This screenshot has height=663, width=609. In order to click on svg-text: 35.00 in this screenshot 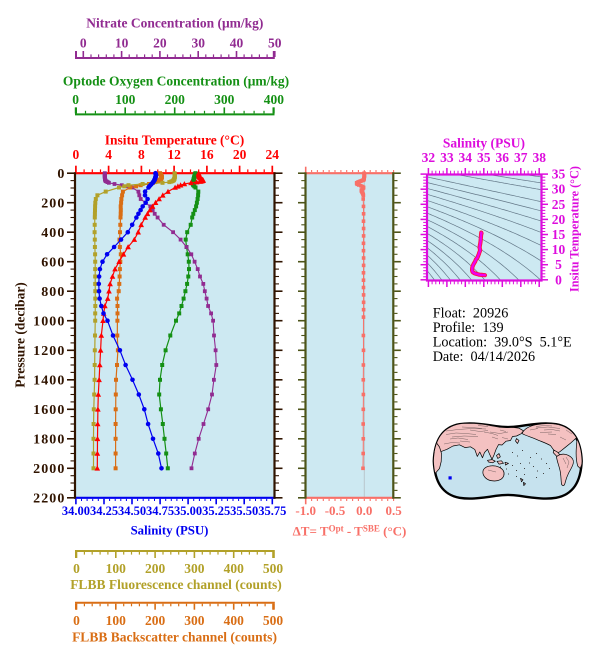, I will do `click(188, 511)`.